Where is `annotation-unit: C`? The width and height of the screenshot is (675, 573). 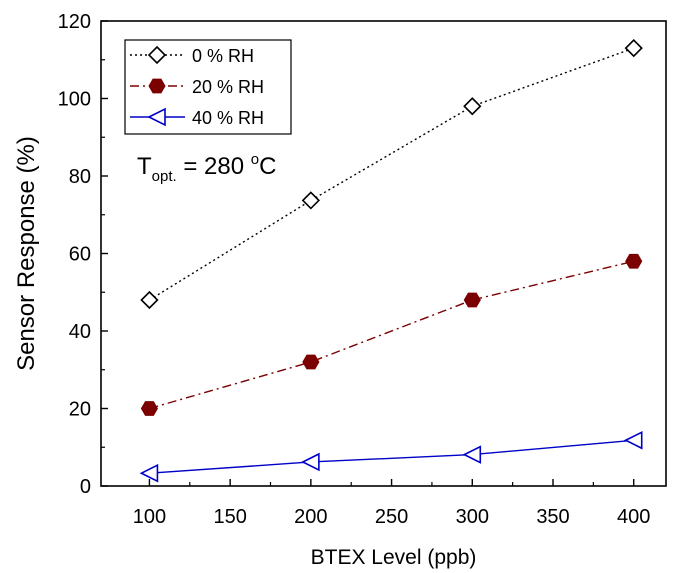
annotation-unit: C is located at coordinates (267, 166).